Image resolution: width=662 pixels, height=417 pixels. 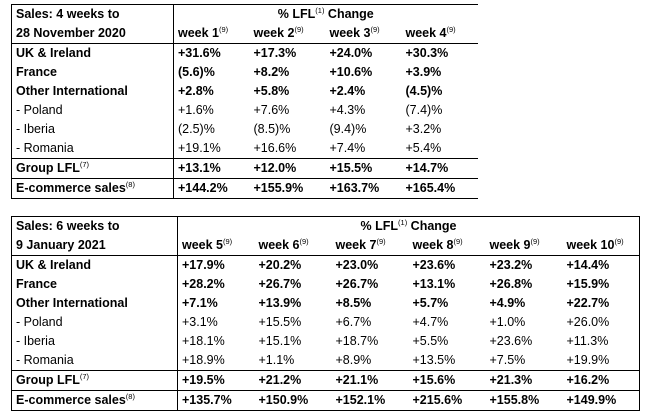 What do you see at coordinates (211, 129) in the screenshot?
I see `table-cell: (2.5)%` at bounding box center [211, 129].